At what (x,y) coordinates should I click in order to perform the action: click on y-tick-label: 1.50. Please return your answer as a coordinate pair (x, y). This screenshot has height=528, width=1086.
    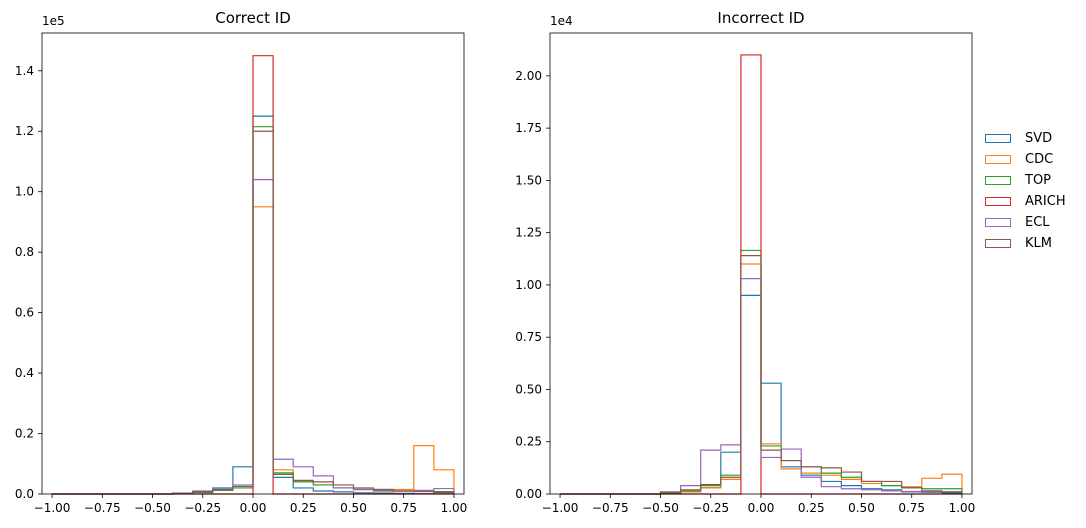
    Looking at the image, I should click on (528, 180).